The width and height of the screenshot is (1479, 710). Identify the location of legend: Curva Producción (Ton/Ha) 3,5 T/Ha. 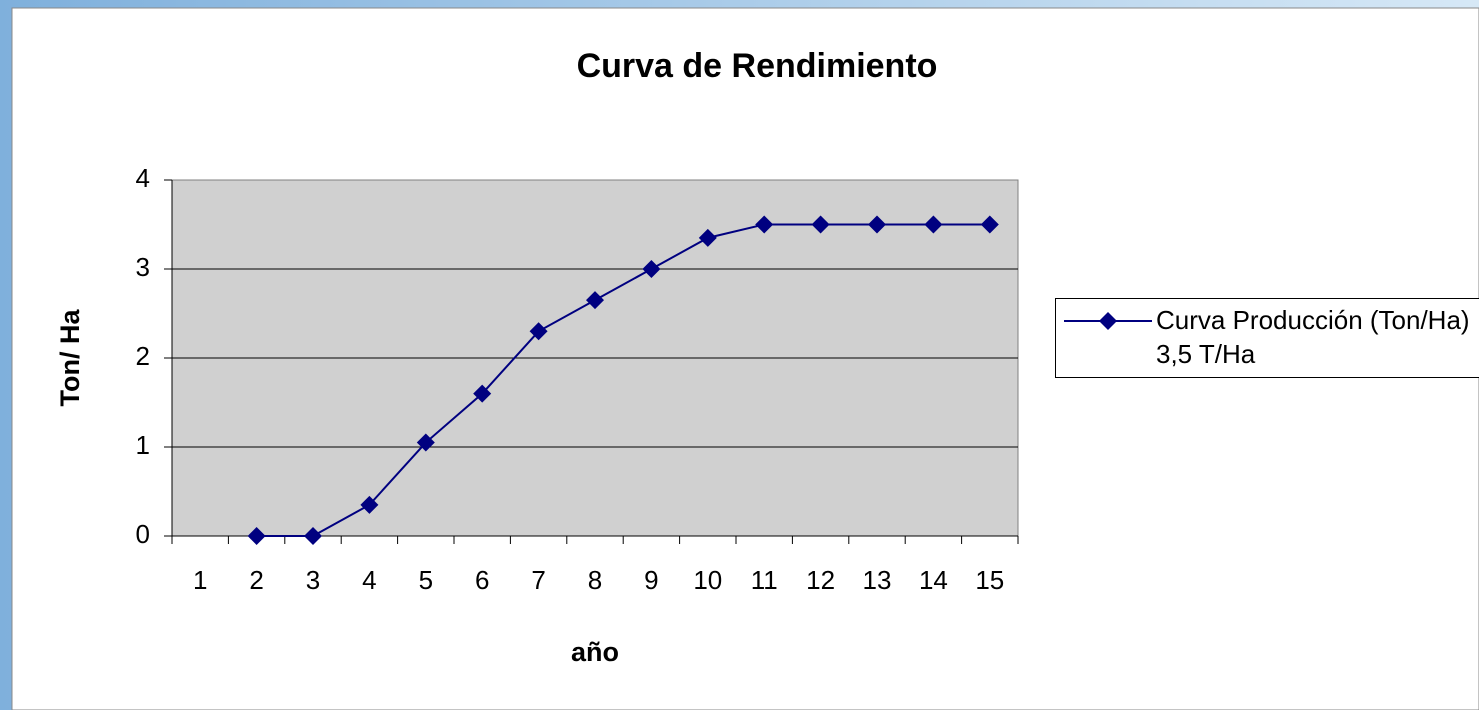
(1267, 338).